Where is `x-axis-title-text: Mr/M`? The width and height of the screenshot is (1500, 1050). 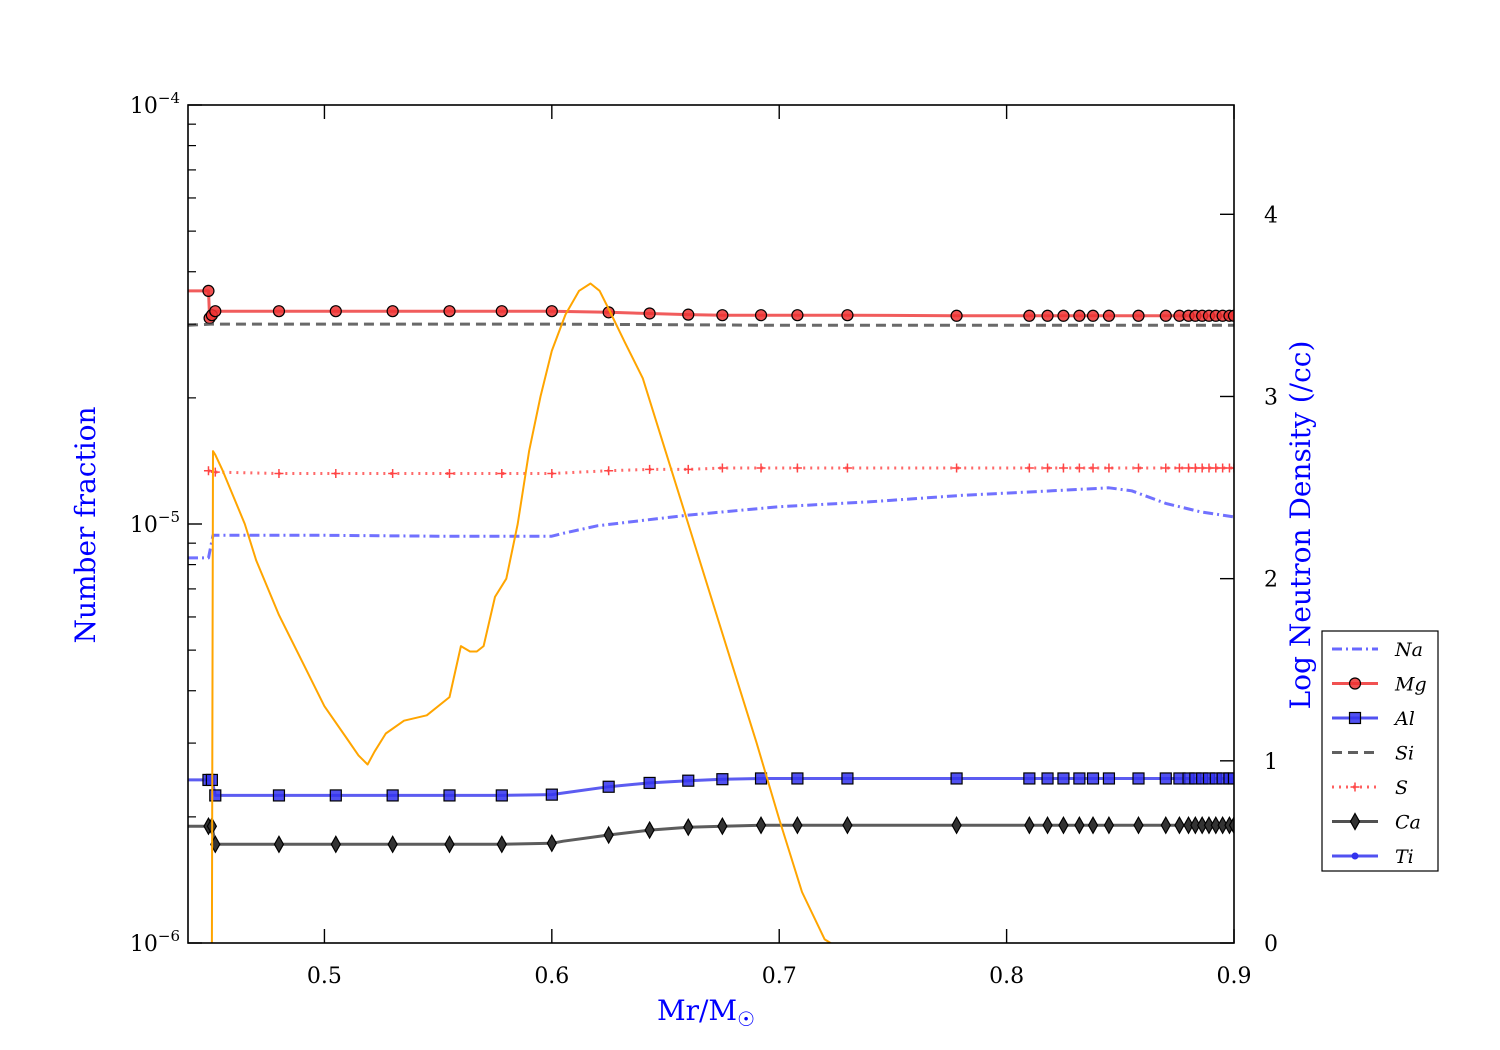
x-axis-title-text: Mr/M is located at coordinates (697, 1010).